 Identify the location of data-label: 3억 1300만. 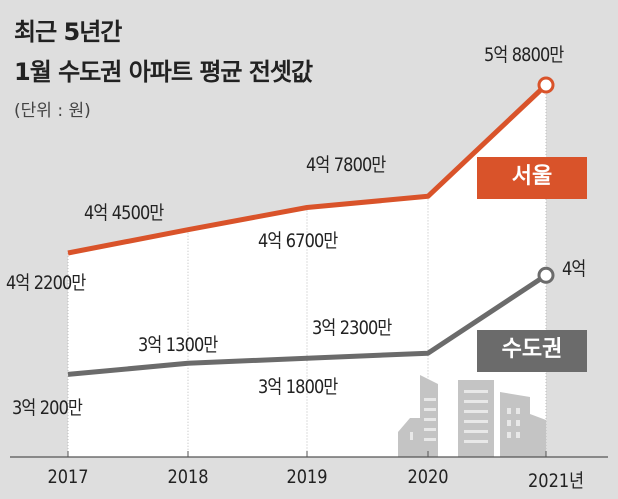
(178, 345).